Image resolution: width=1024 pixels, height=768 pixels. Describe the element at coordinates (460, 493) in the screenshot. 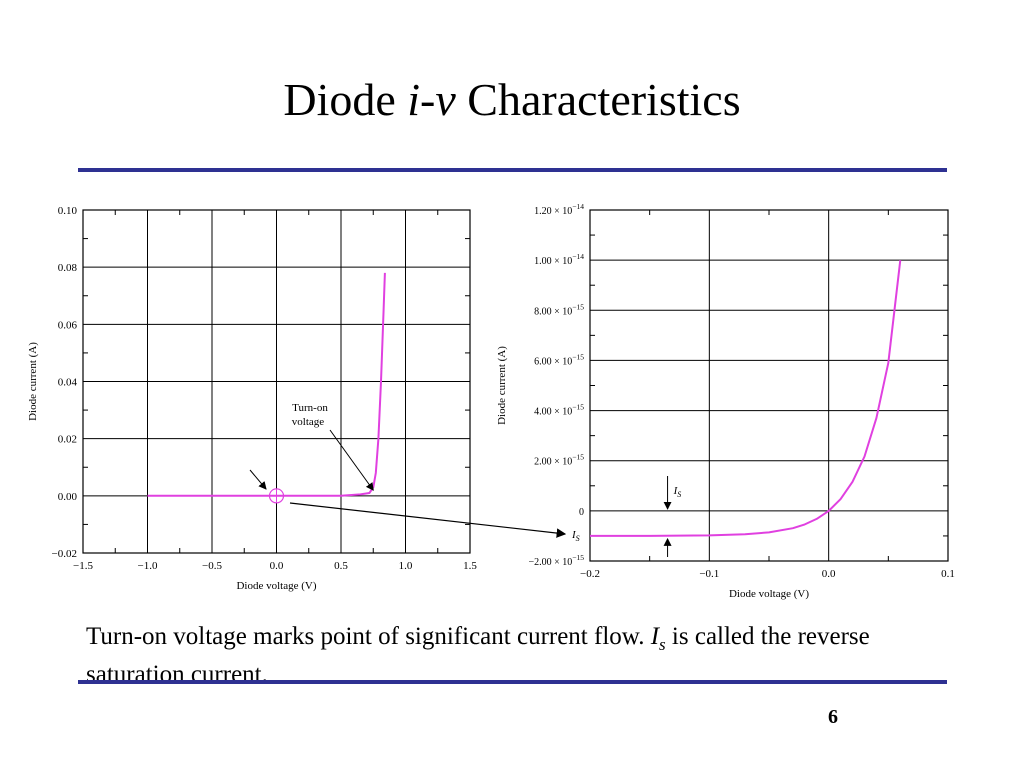

I see `annotation-overlay` at that location.